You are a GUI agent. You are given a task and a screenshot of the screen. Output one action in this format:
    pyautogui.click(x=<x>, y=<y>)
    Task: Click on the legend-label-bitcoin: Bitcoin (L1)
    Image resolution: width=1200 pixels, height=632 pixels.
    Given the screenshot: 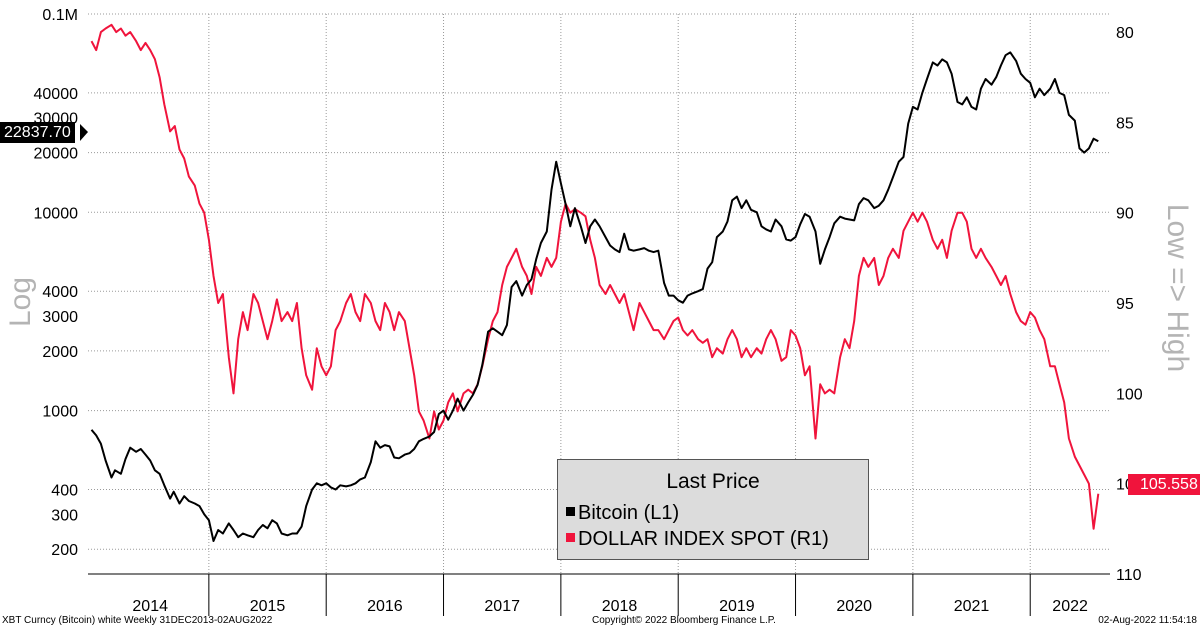 What is the action you would take?
    pyautogui.click(x=629, y=513)
    